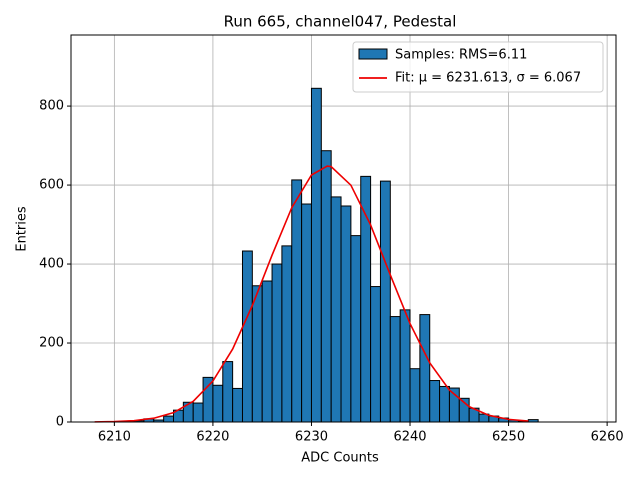 The height and width of the screenshot is (480, 640). I want to click on legend-label: Samples: RMS=6.11, so click(461, 55).